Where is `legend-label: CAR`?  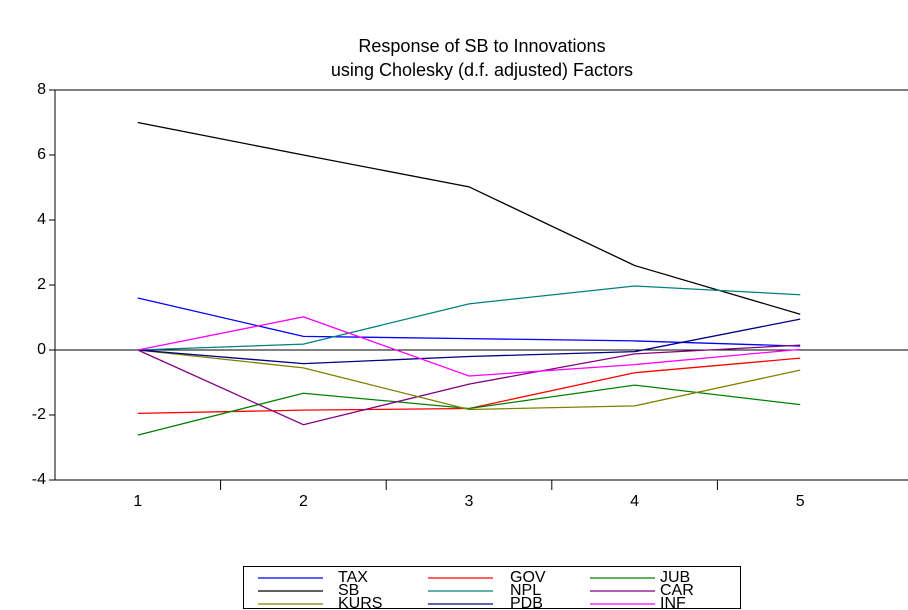 legend-label: CAR is located at coordinates (677, 590).